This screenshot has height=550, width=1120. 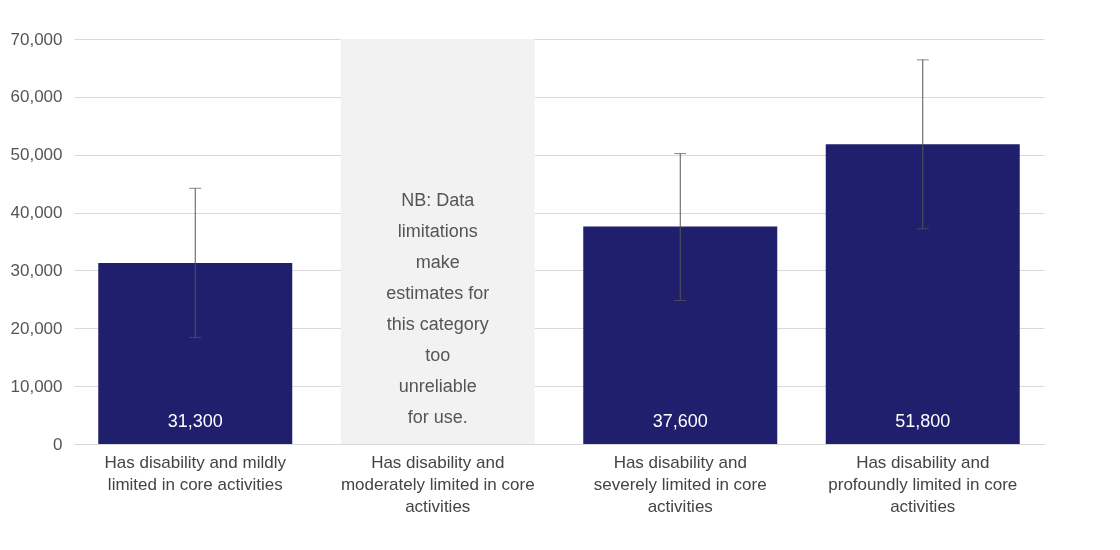 I want to click on y-tick-label: 0, so click(x=58, y=444).